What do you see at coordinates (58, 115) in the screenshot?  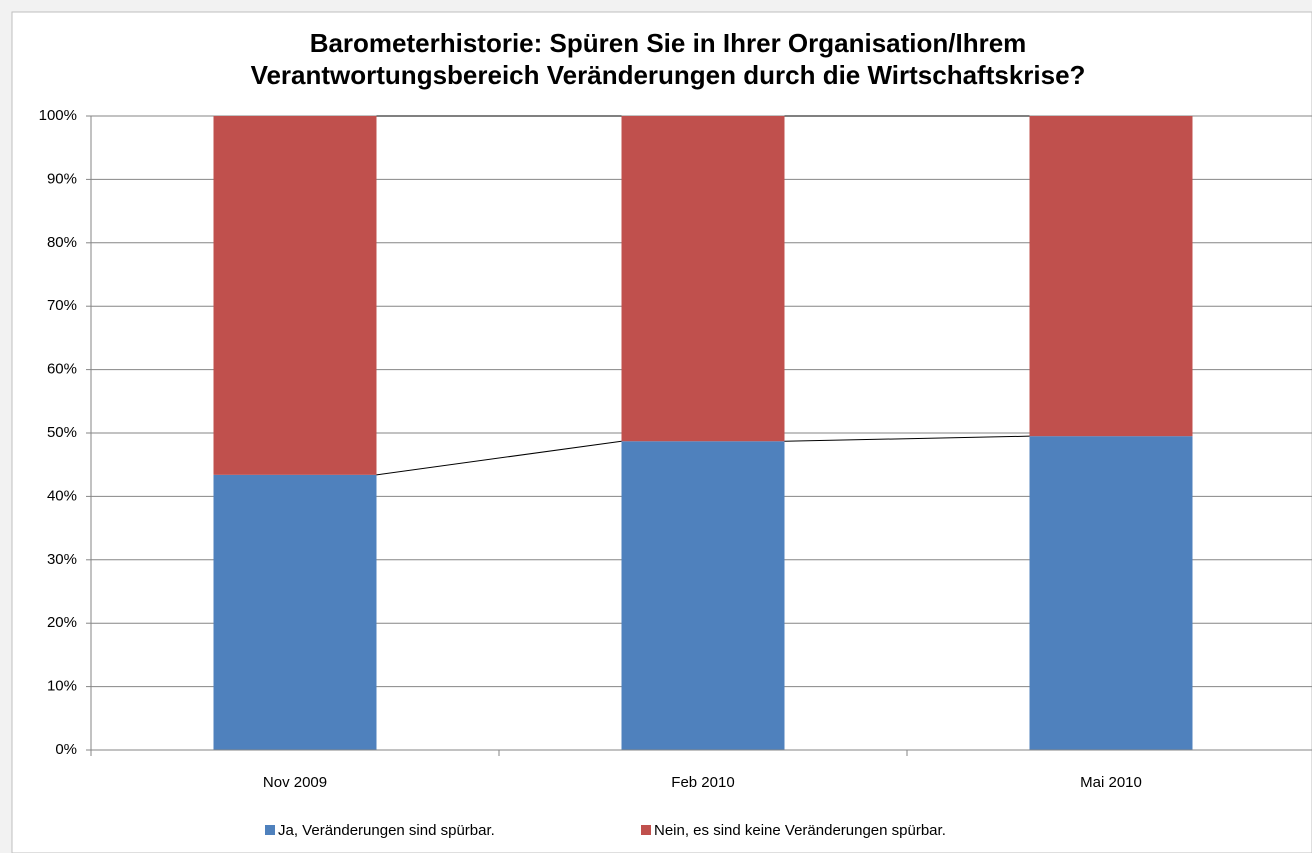 I see `y-tick-label: 100%` at bounding box center [58, 115].